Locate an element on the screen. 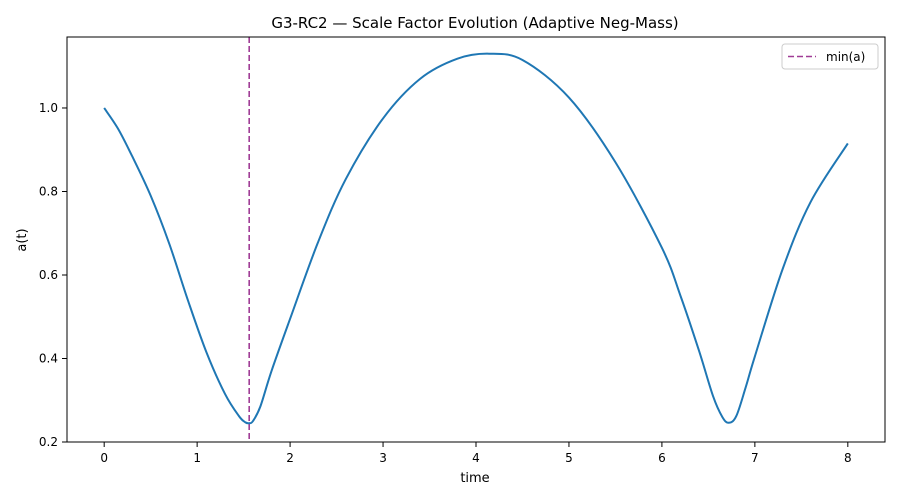  y-tick-label: 0.6 is located at coordinates (48, 275).